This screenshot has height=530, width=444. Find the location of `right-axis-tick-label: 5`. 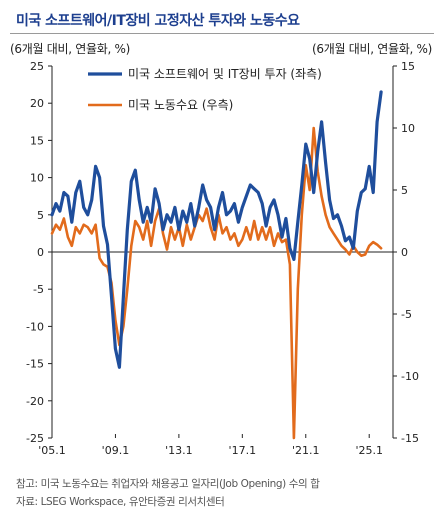

right-axis-tick-label: 5 is located at coordinates (404, 190).